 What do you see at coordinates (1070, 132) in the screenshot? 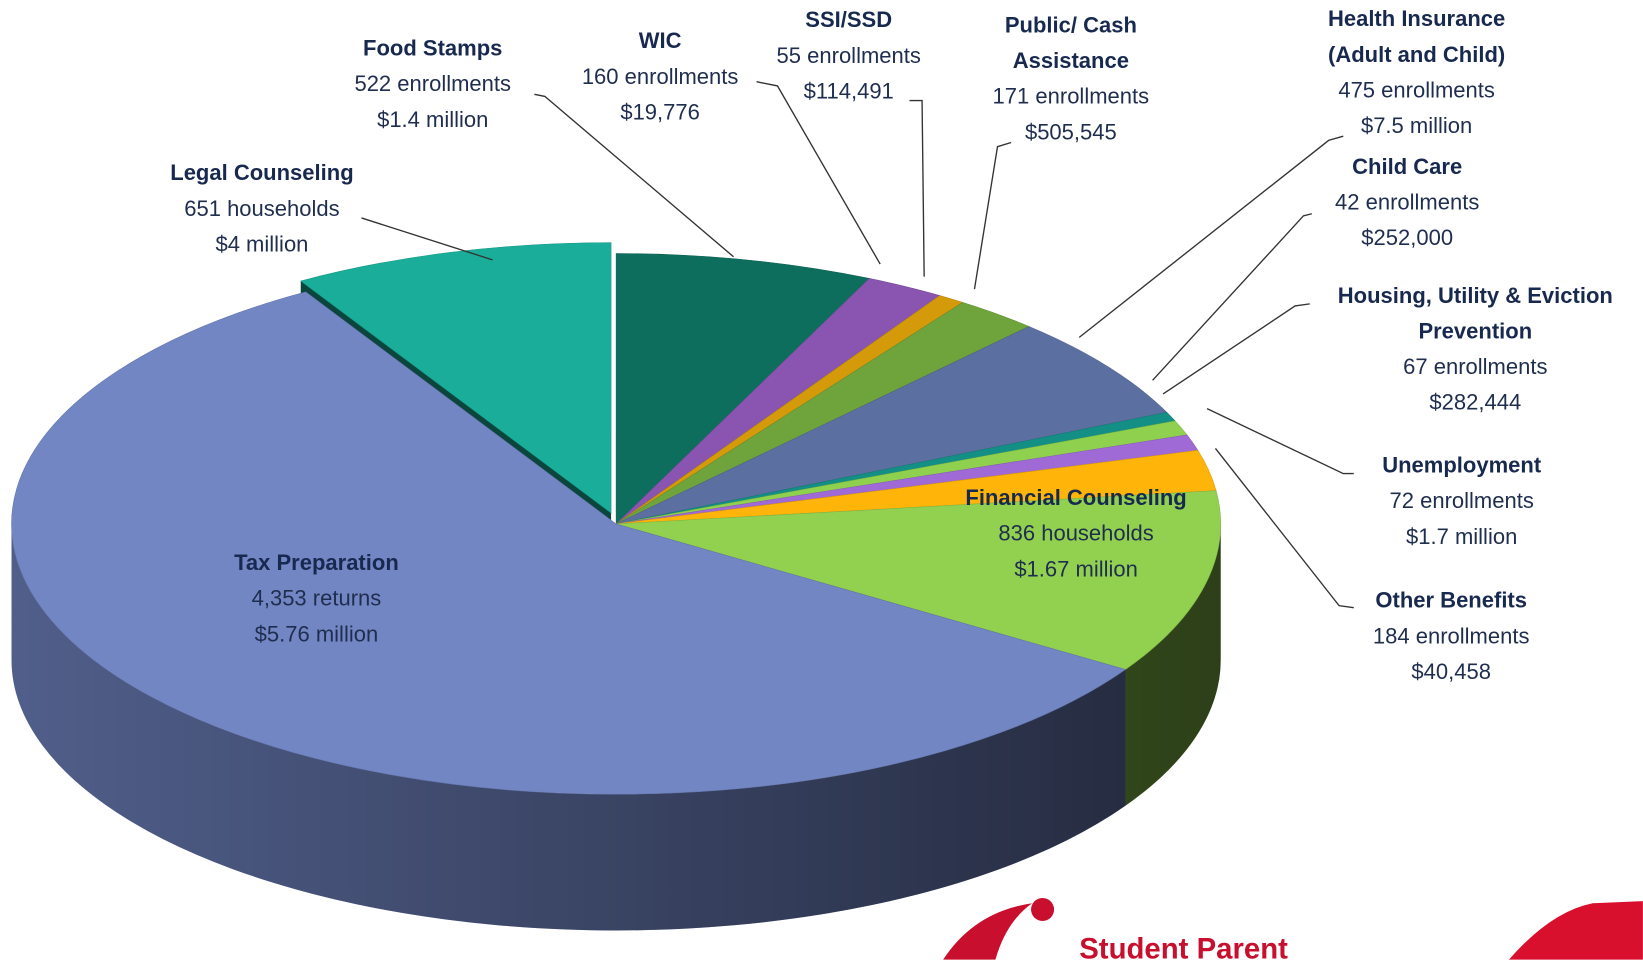
I see `amount-label: $505,545` at bounding box center [1070, 132].